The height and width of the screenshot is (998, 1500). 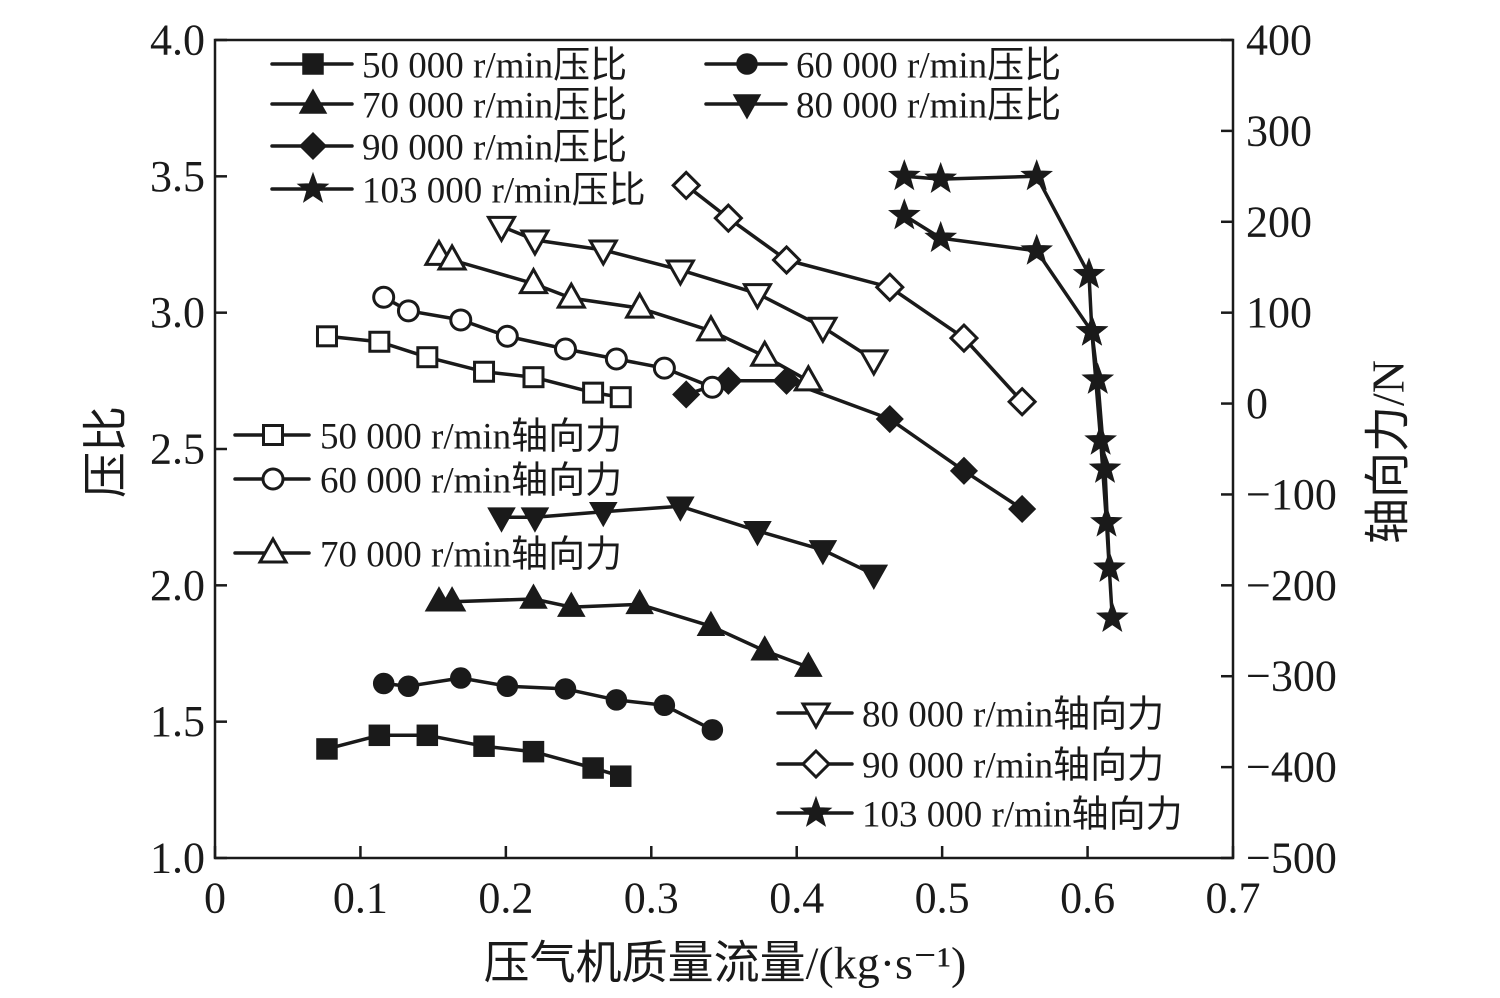 I want to click on x-tick-label: 0, so click(x=215, y=898).